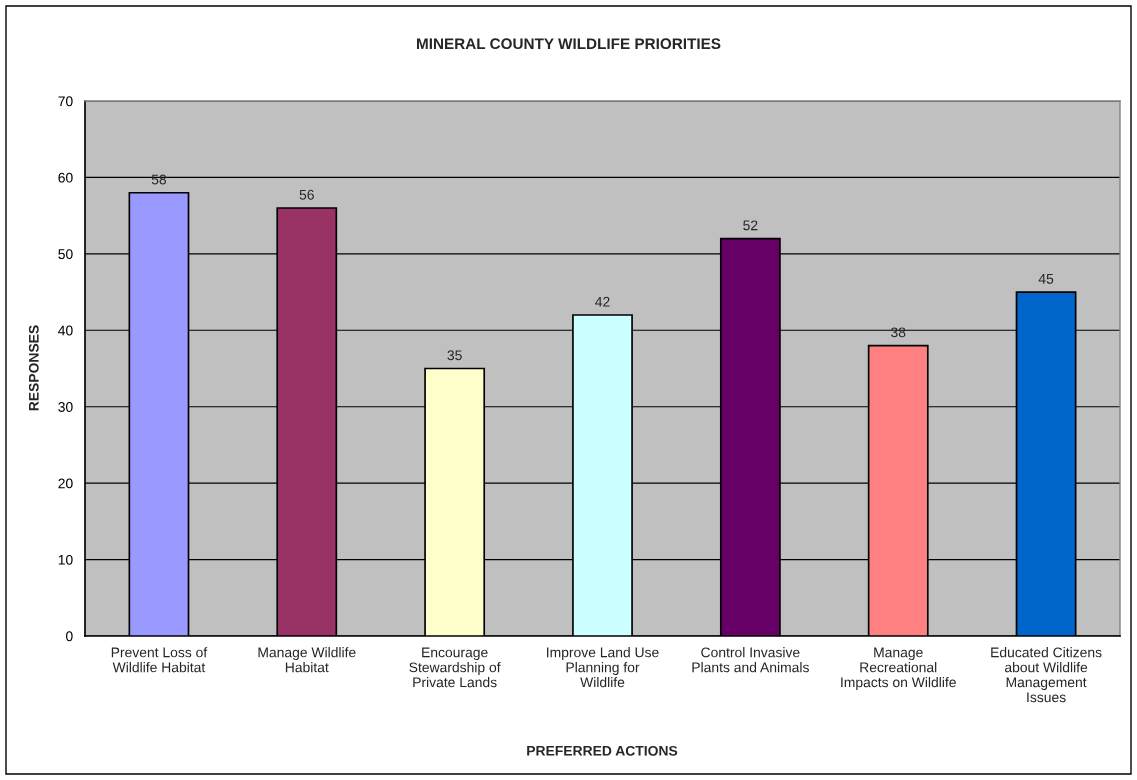 This screenshot has height=780, width=1137. I want to click on x-tick-label: Manage Wildlife Habitat, so click(307, 660).